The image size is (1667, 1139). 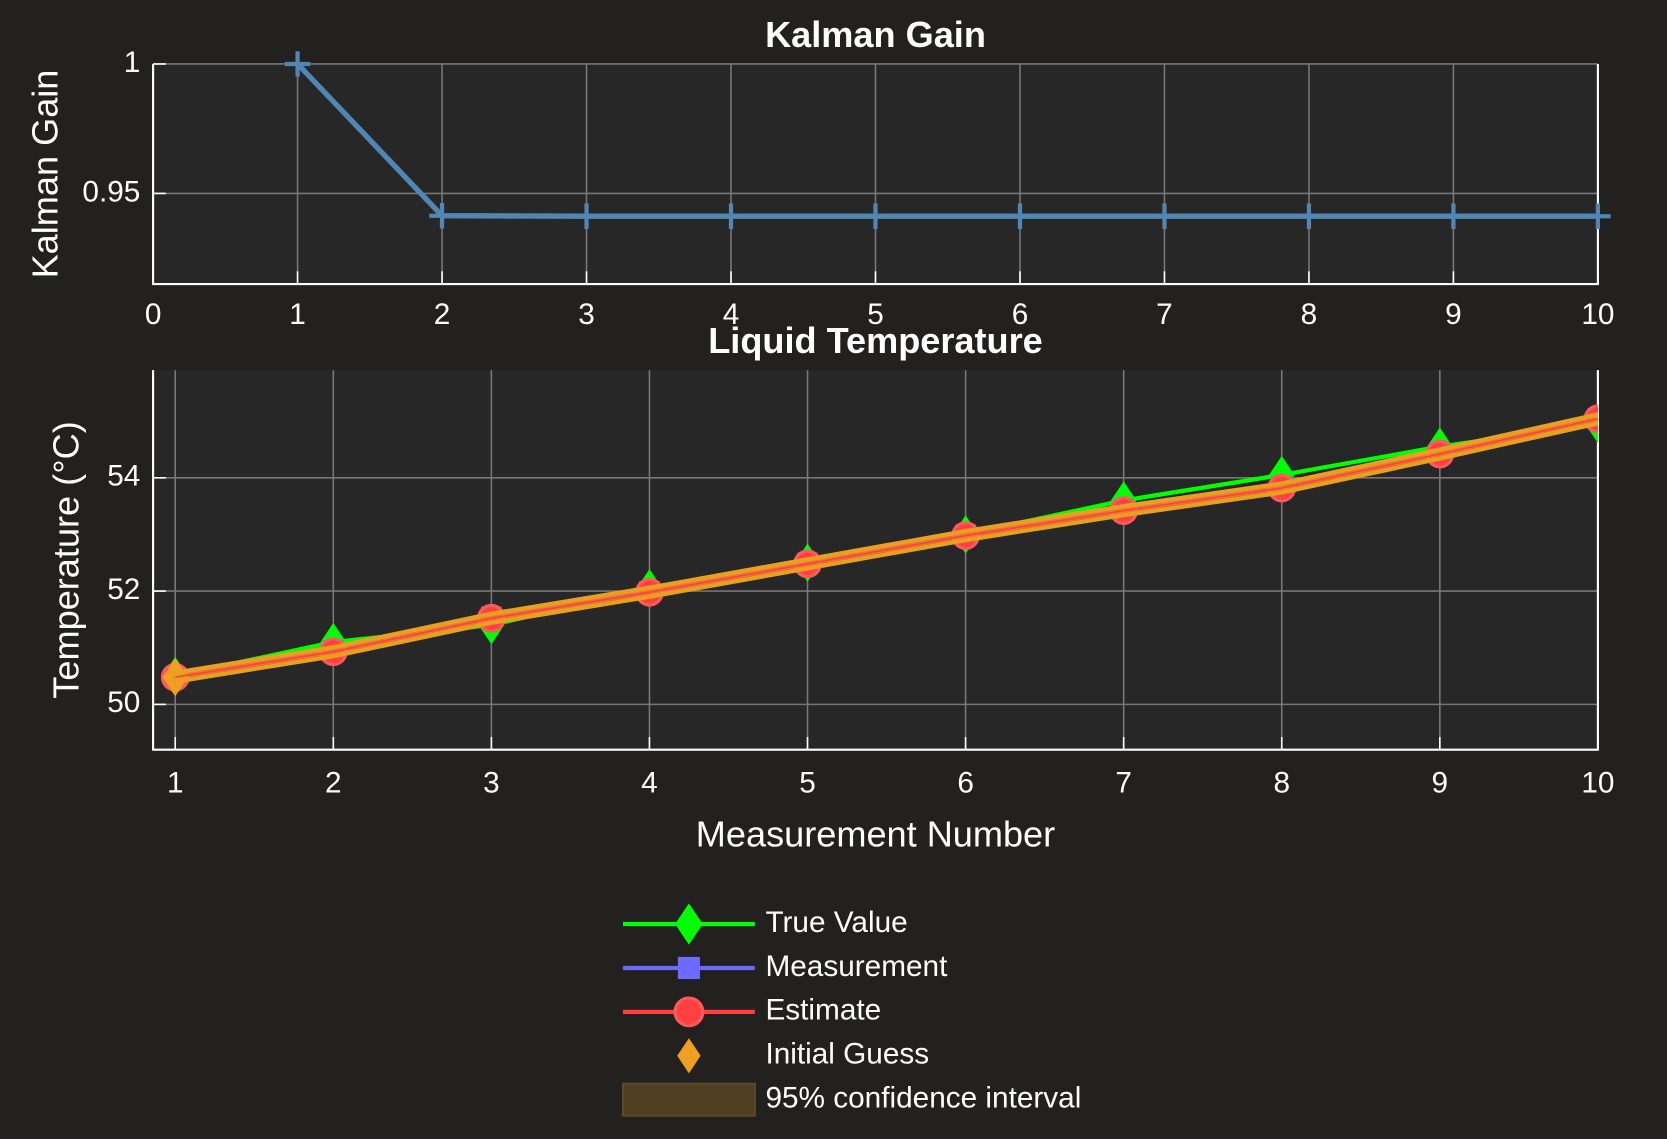 I want to click on y-tick-label: 0.95, so click(x=111, y=191).